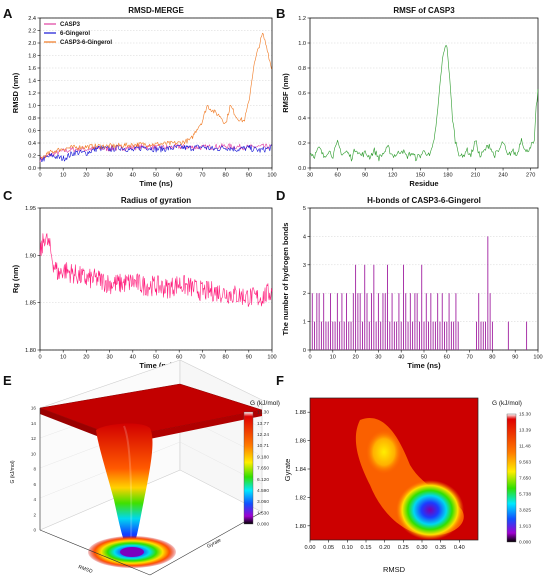 This screenshot has width=550, height=584. Describe the element at coordinates (302, 69) in the screenshot. I see `y-tick-label: 0.8` at that location.